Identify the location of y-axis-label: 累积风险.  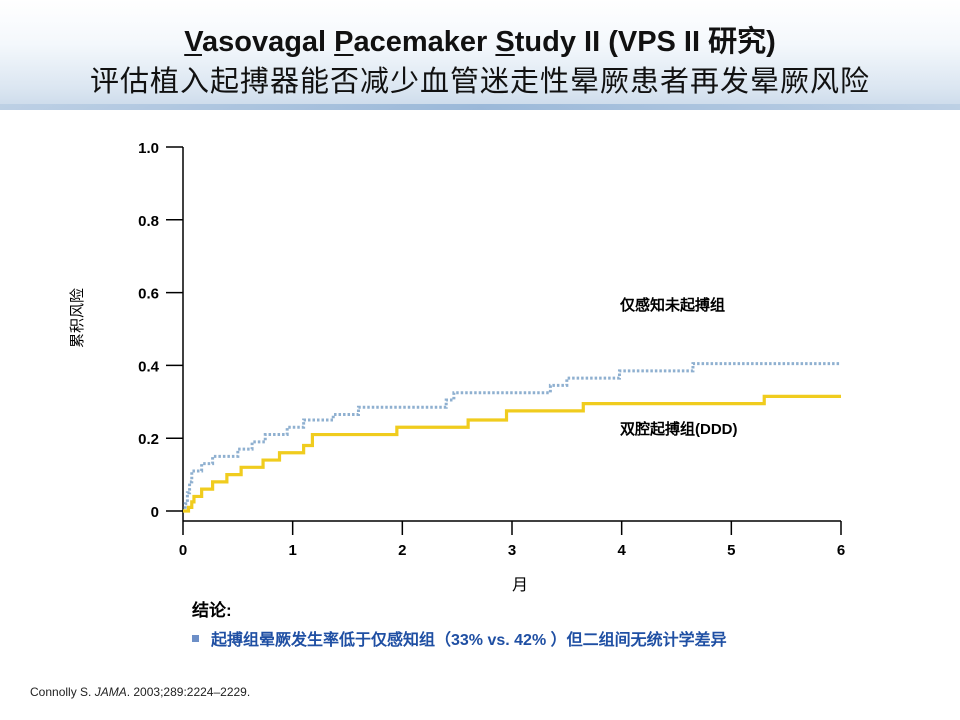
(77, 318).